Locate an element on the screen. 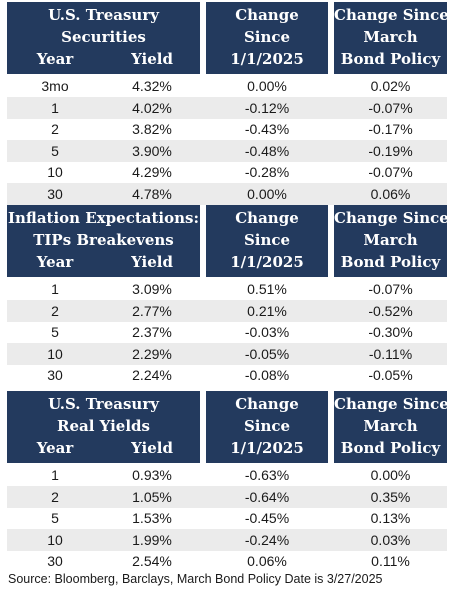  yield-cell: 4.78% is located at coordinates (152, 194).